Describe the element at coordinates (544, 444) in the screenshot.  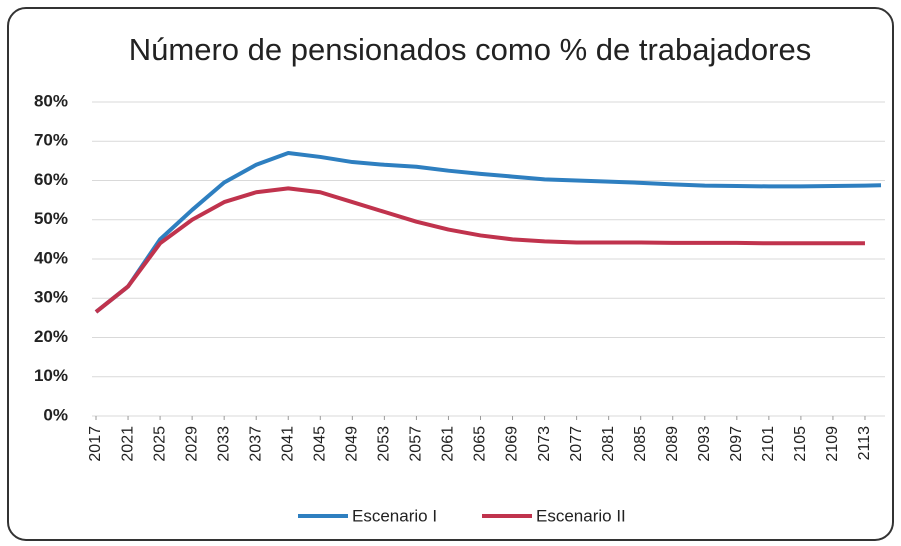
I see `x-tick-label: 2073` at that location.